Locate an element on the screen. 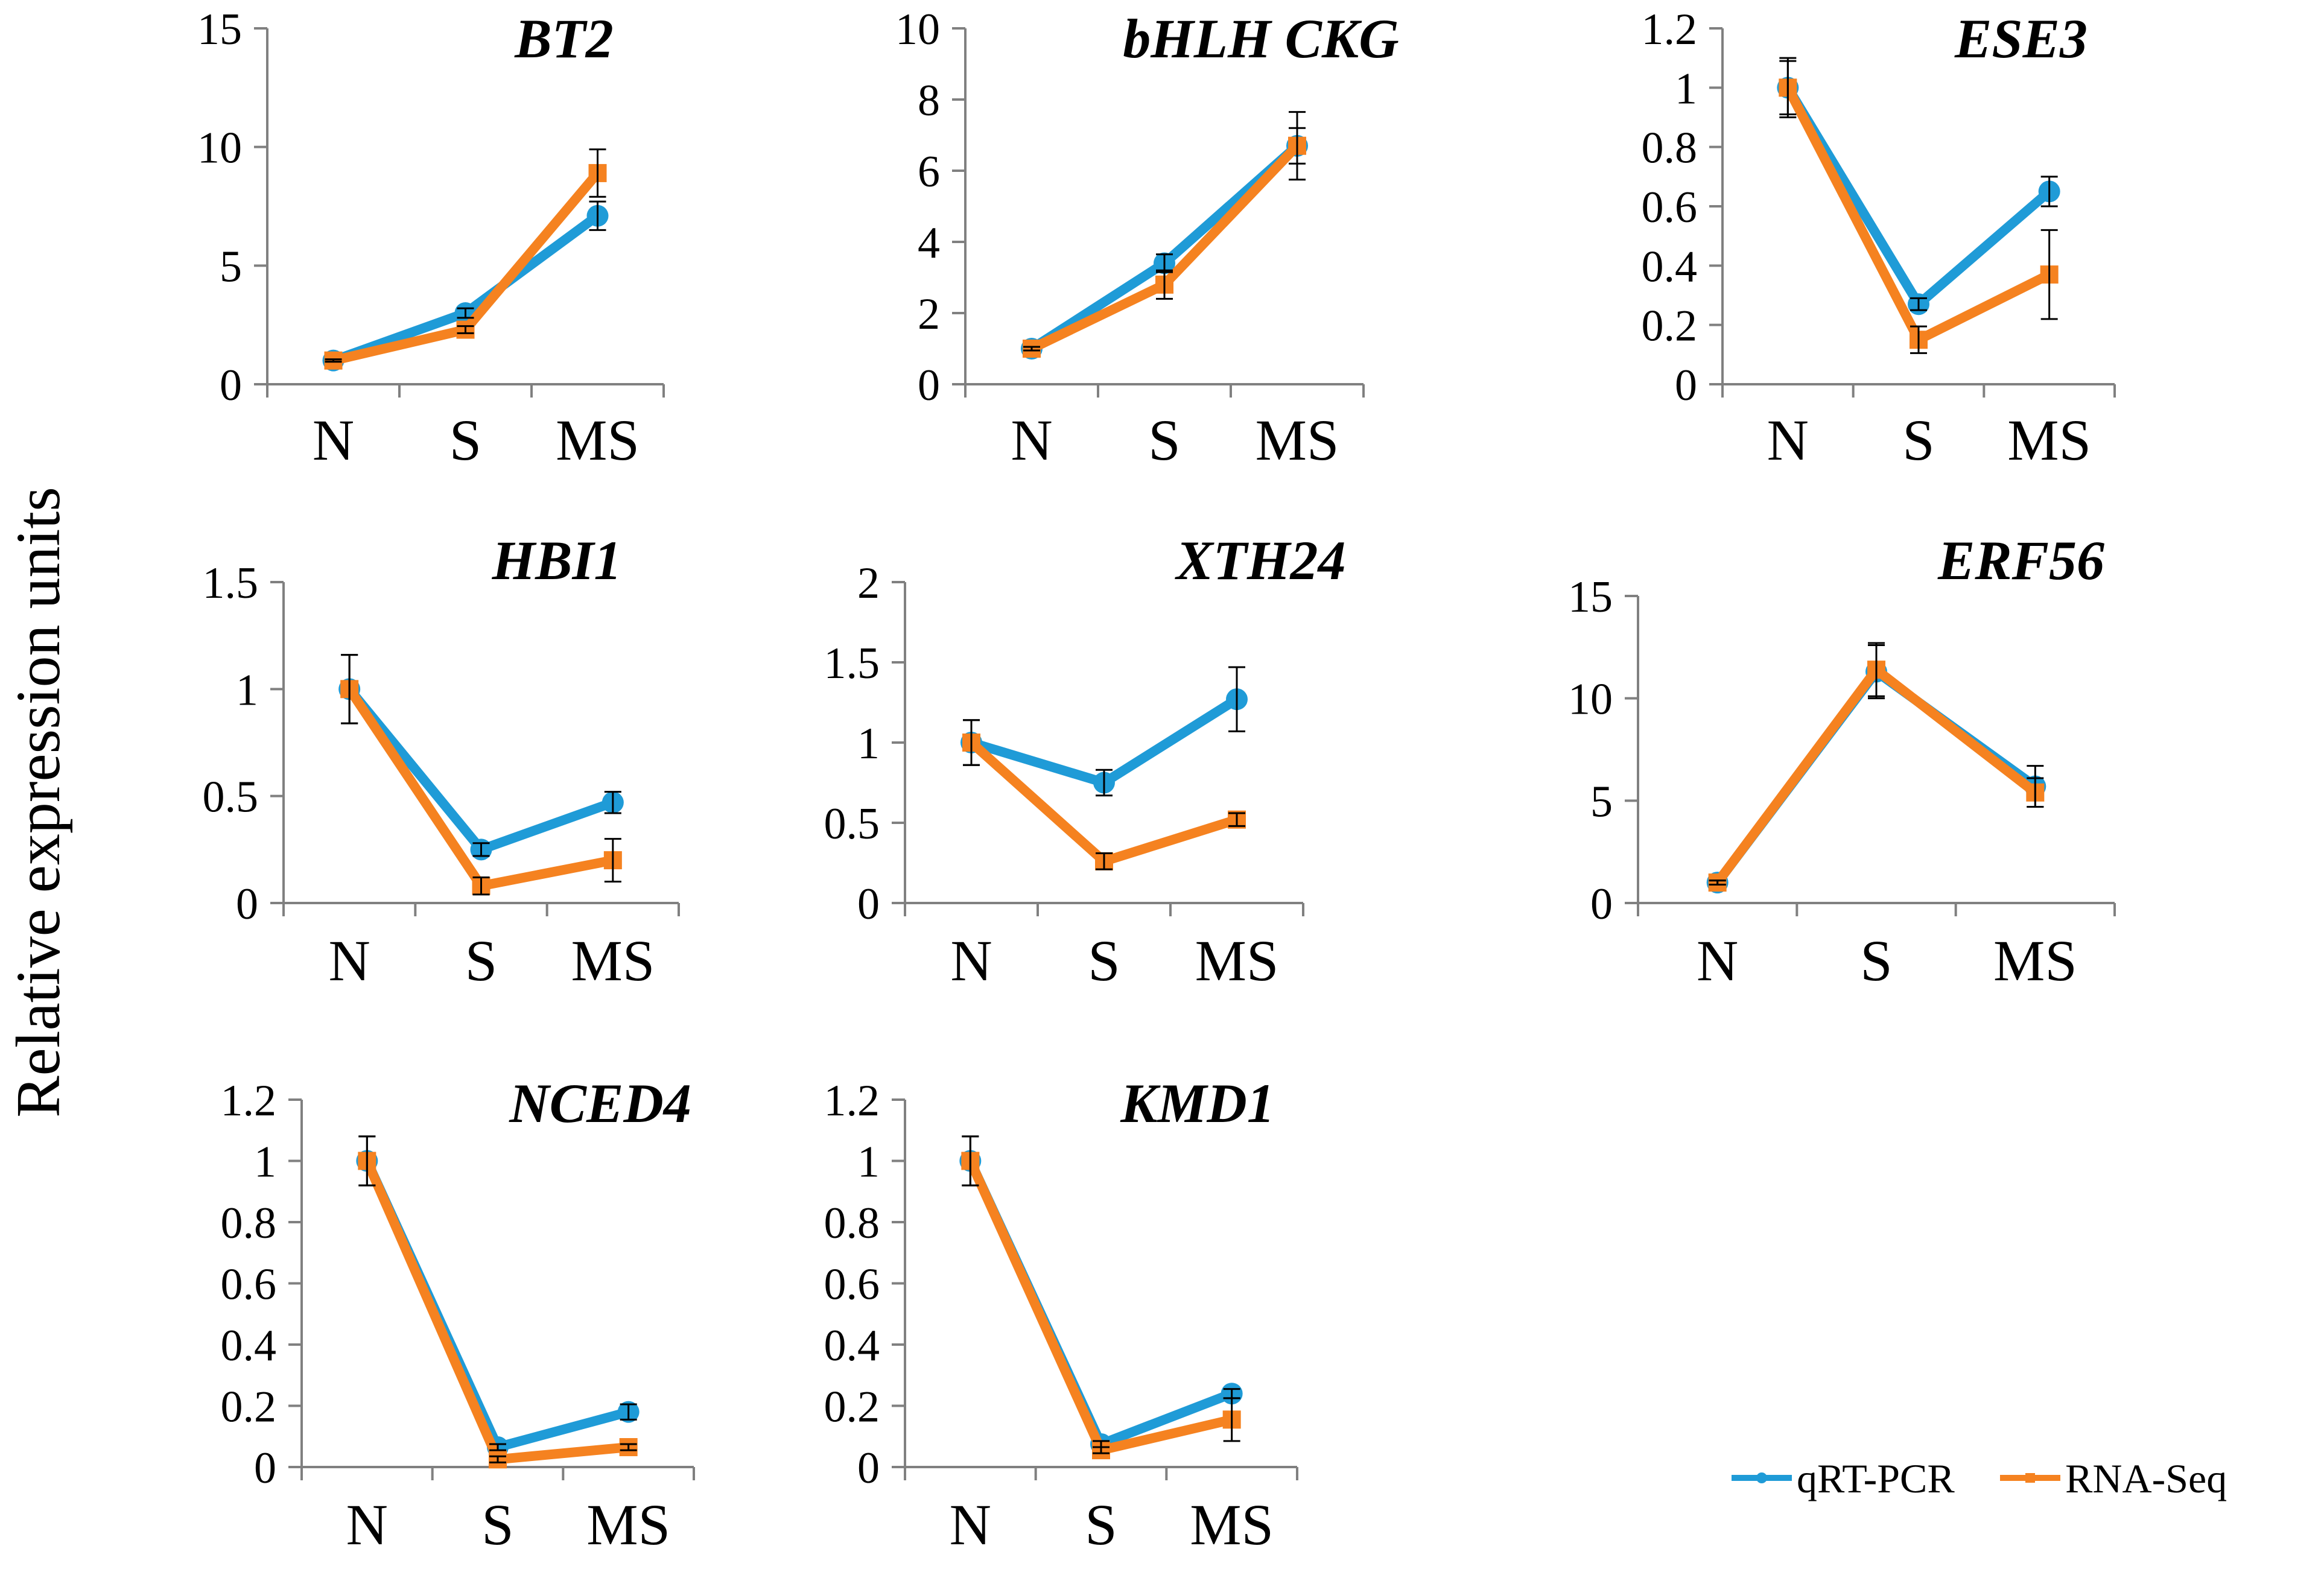 The width and height of the screenshot is (2324, 1572). panel-bhlh-ckg: 0 2 4 6 8 10 N S MS bHLH CKG is located at coordinates (1147, 238).